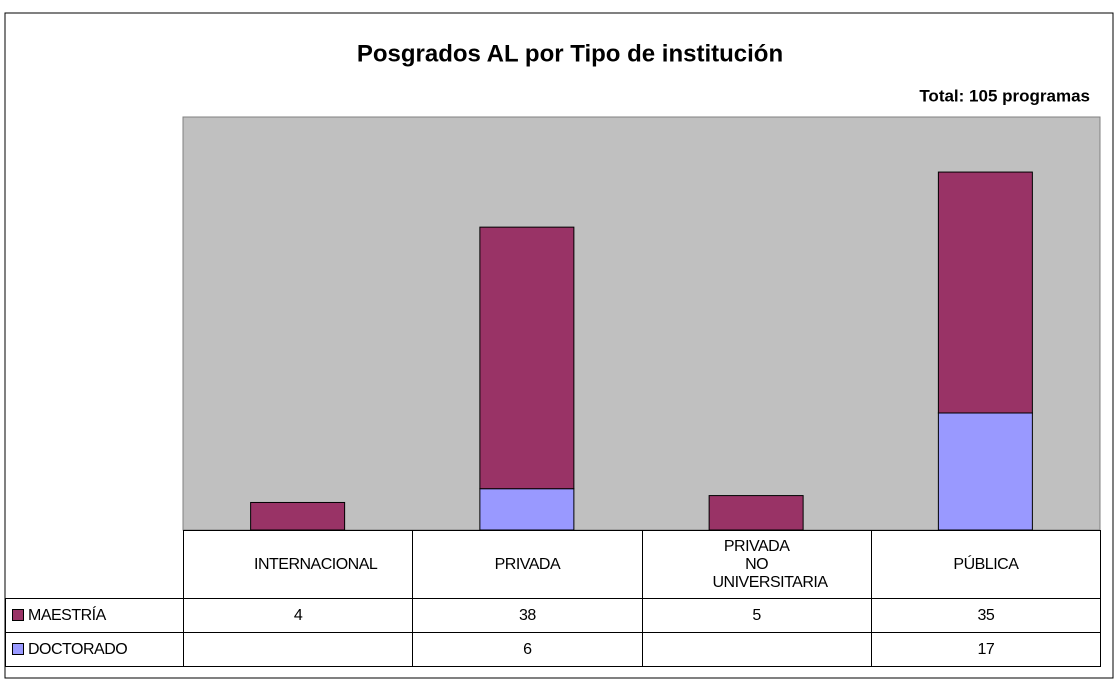 Image resolution: width=1118 pixels, height=690 pixels. Describe the element at coordinates (94, 564) in the screenshot. I see `corner` at that location.